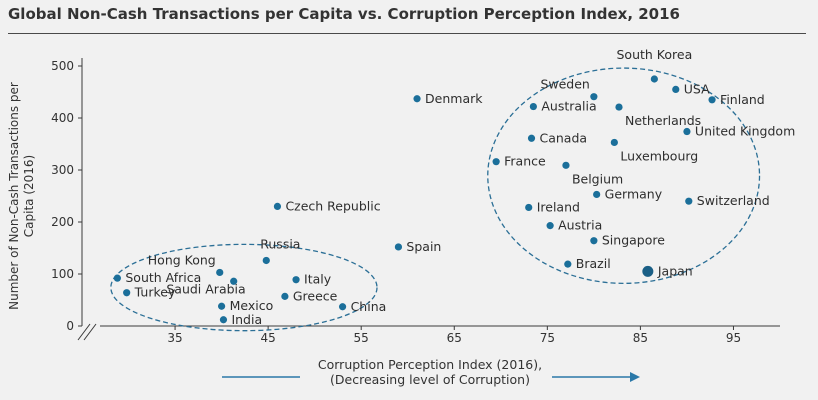 This screenshot has height=400, width=818. I want to click on data-point-usa, so click(676, 89).